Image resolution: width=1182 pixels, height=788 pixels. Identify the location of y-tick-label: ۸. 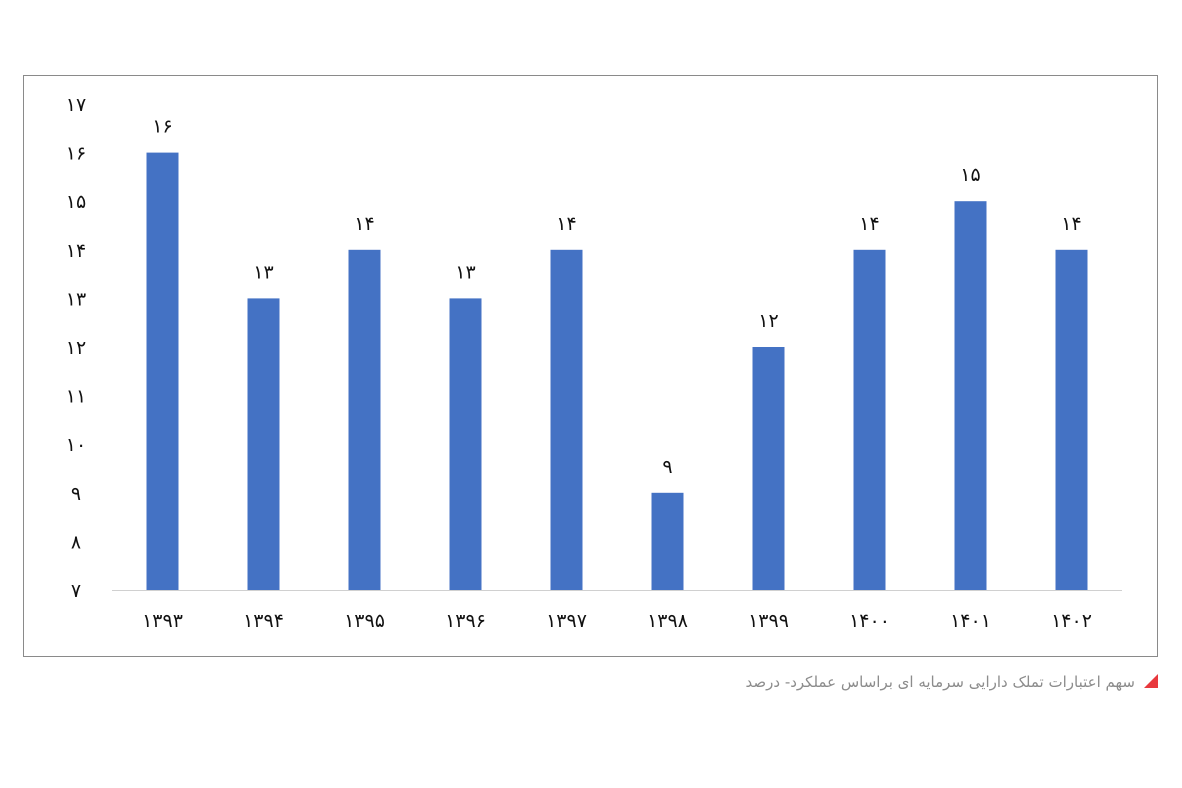
(76, 542).